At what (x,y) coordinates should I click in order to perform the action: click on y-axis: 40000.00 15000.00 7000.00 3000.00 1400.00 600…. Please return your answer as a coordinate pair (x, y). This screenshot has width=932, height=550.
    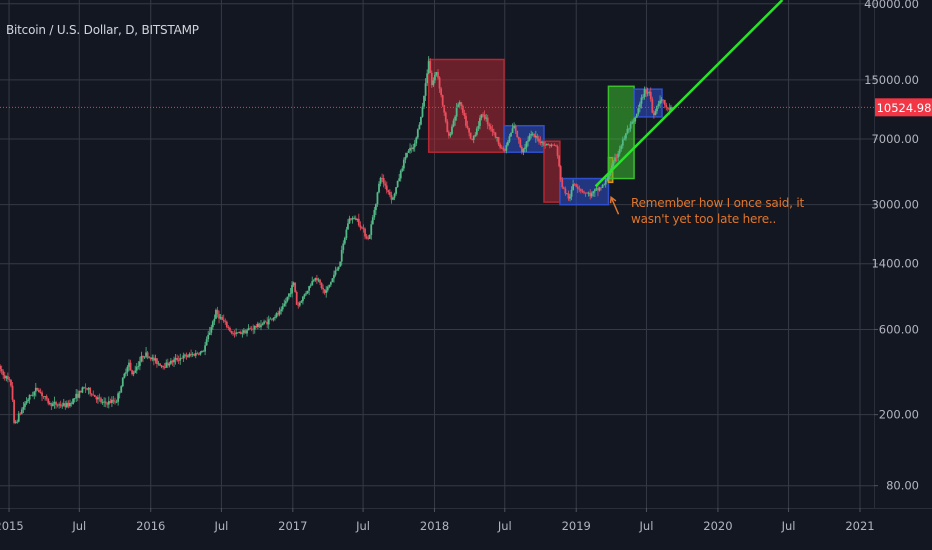
    Looking at the image, I should click on (898, 275).